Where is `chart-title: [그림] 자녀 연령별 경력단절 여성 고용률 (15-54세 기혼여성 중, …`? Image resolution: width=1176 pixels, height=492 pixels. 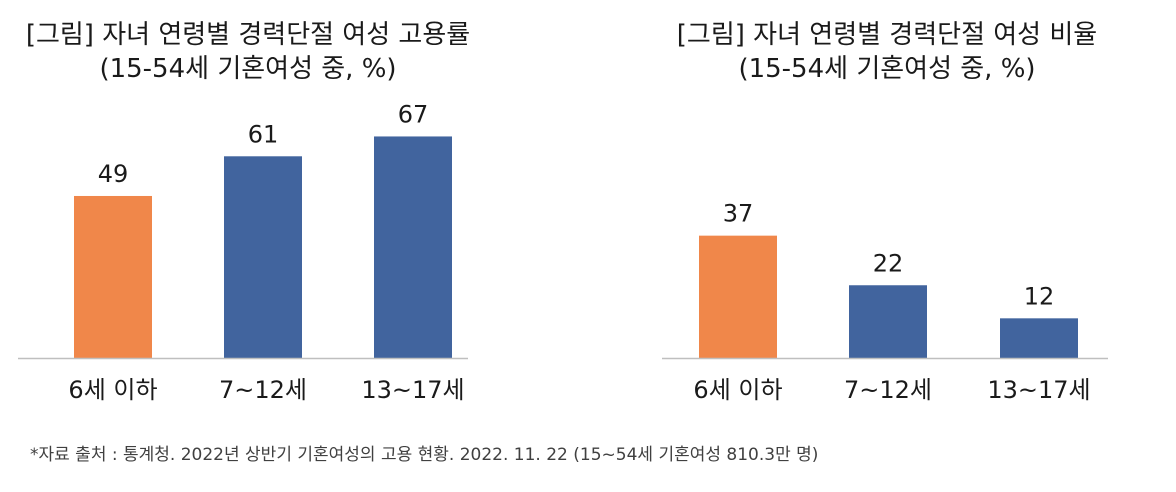
chart-title: [그림] 자녀 연령별 경력단절 여성 고용률 (15-54세 기혼여성 중, … is located at coordinates (248, 52).